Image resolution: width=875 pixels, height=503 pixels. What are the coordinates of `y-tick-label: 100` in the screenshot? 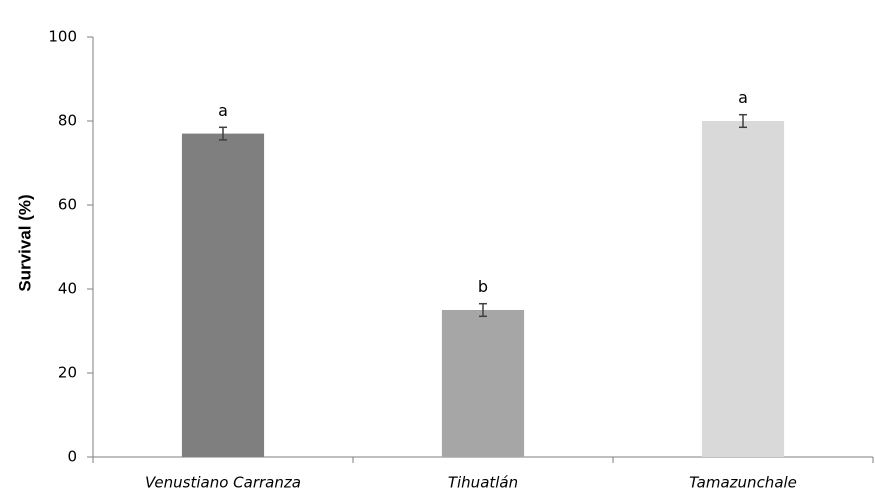 It's located at (62, 37).